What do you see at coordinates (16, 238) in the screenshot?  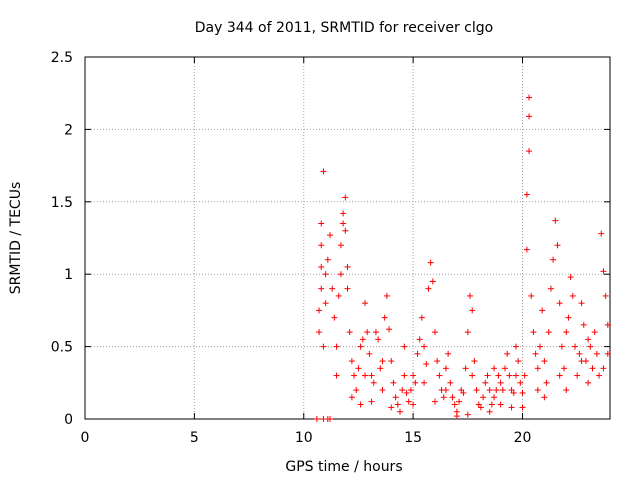 I see `y-axis-label: SRMTID / TECUs` at bounding box center [16, 238].